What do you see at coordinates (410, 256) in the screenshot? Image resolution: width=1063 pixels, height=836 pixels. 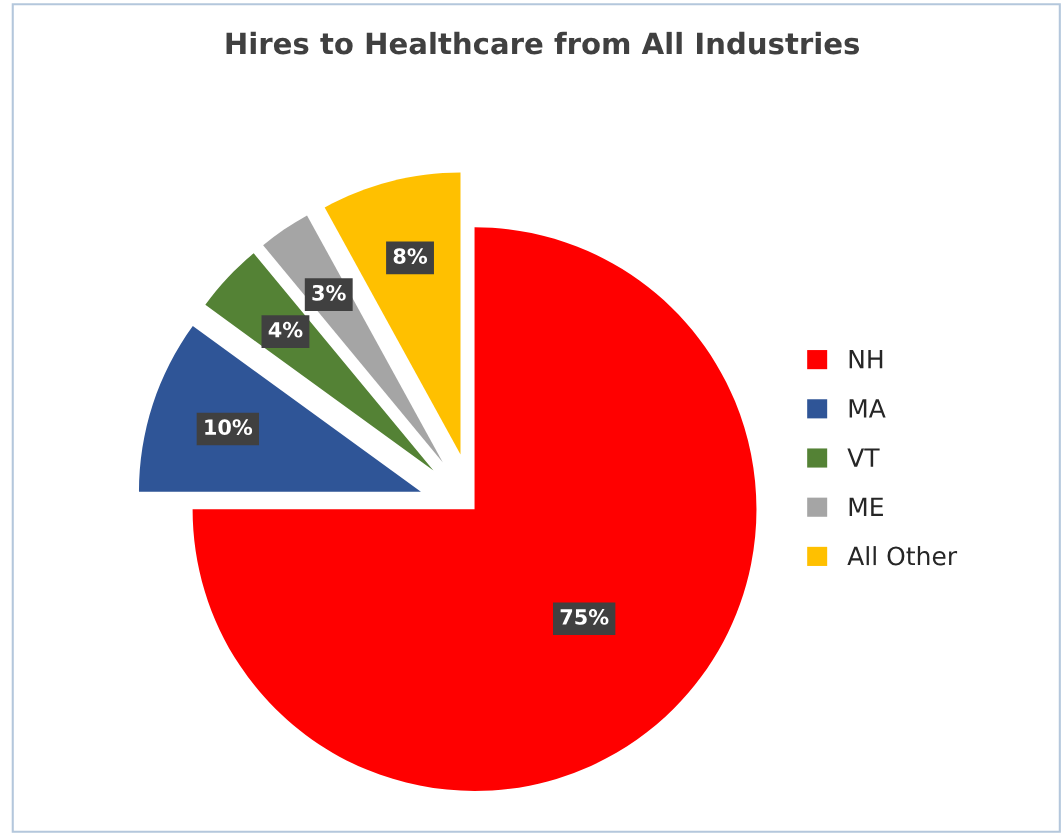 I see `data-label: 8%` at bounding box center [410, 256].